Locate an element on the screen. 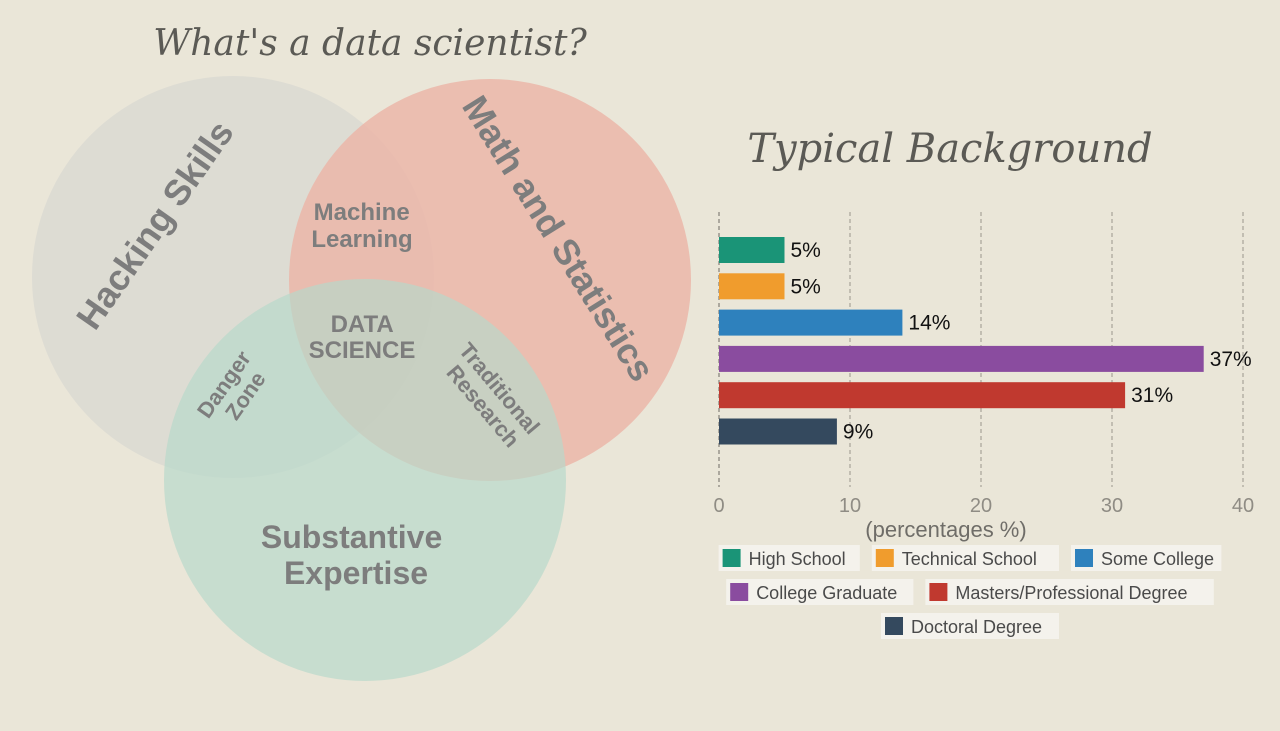 This screenshot has height=731, width=1280. x-tick-label: 30 is located at coordinates (1112, 506).